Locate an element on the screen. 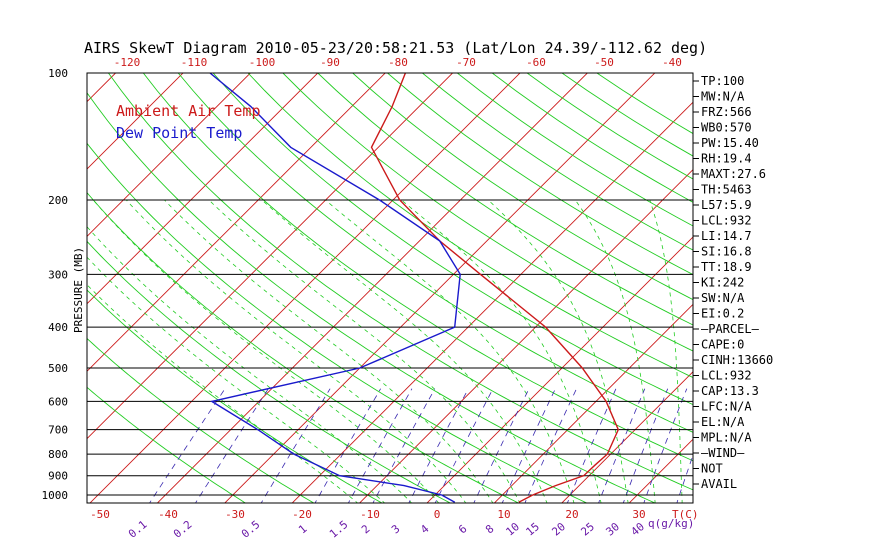  stats-item: –PARCEL– is located at coordinates (730, 329).